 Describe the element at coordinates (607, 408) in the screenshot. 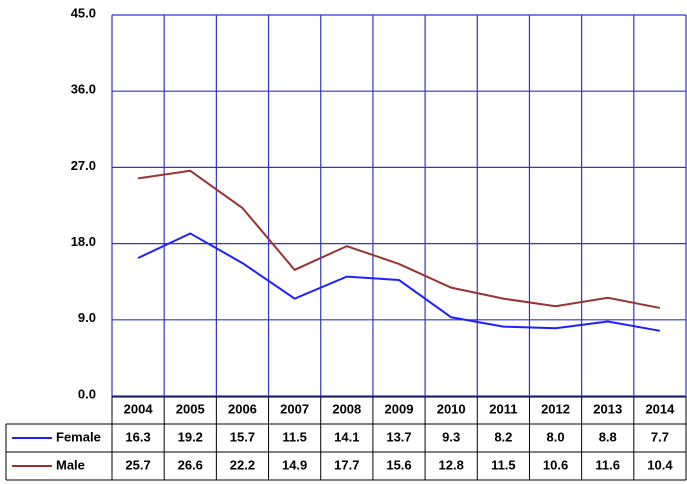

I see `x-tick-label: 2013` at that location.